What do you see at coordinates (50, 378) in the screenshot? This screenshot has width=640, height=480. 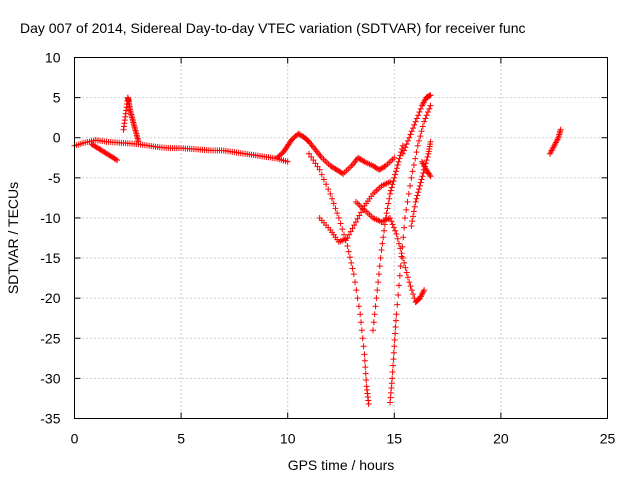 I see `y-tick-label: -30` at bounding box center [50, 378].